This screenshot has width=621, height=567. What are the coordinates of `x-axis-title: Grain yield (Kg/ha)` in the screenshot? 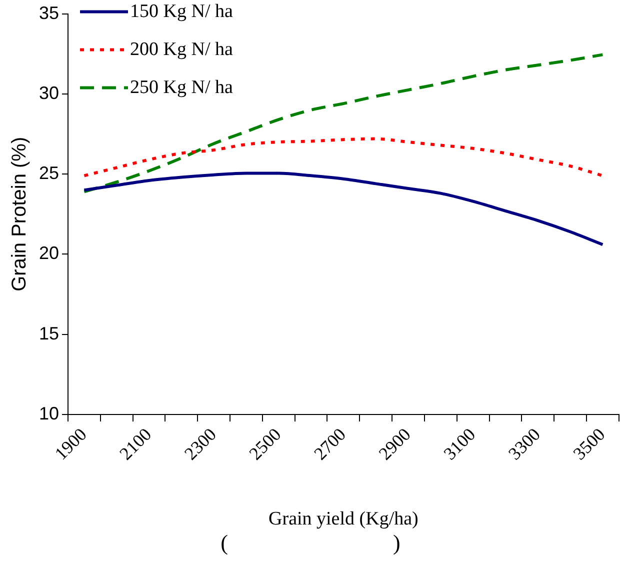 It's located at (343, 519).